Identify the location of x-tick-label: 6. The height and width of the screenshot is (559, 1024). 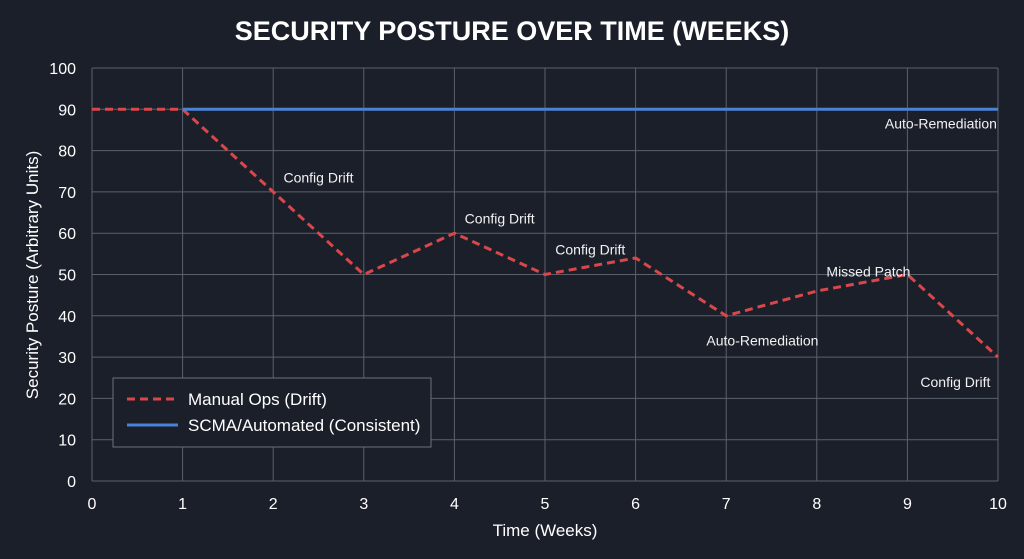
(635, 504).